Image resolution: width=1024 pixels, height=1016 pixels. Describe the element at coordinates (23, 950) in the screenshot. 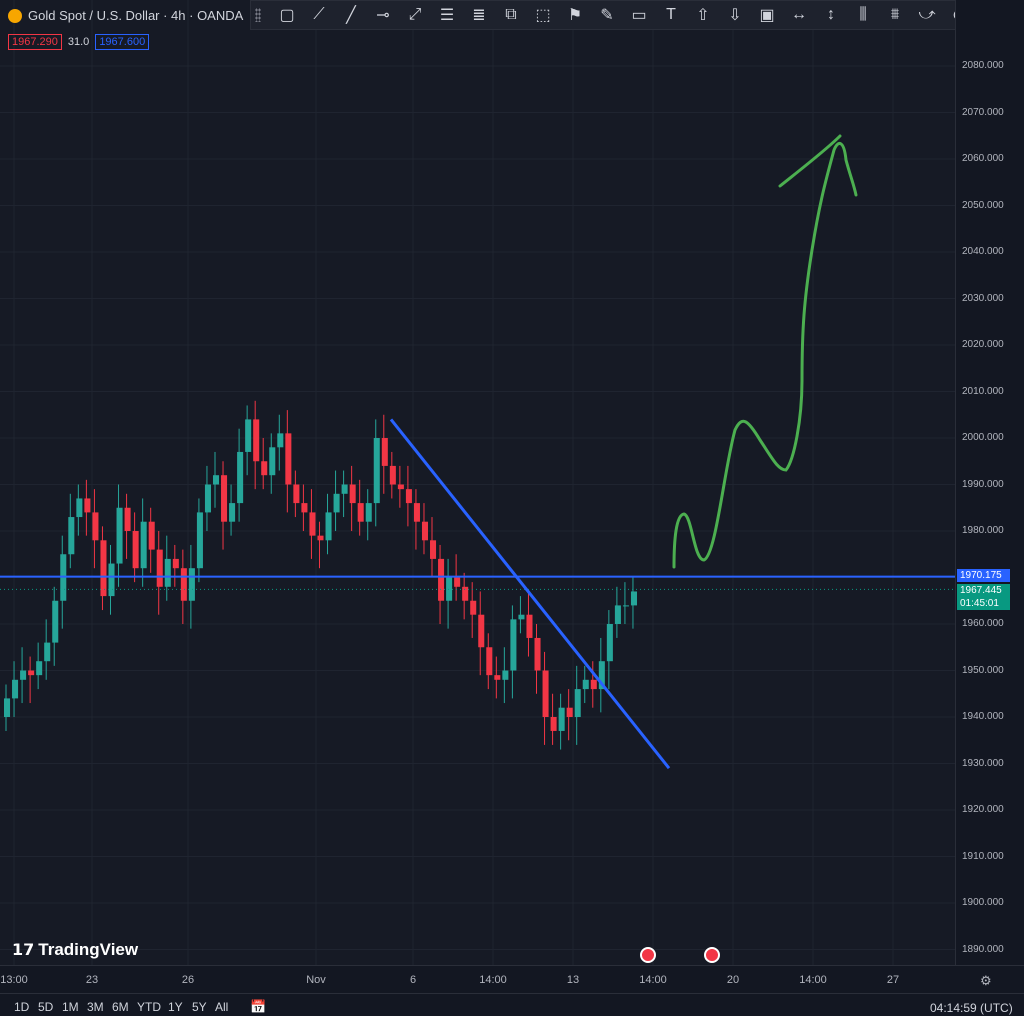

I see `tradingview-mark-icon: 𝟭𝟳` at that location.